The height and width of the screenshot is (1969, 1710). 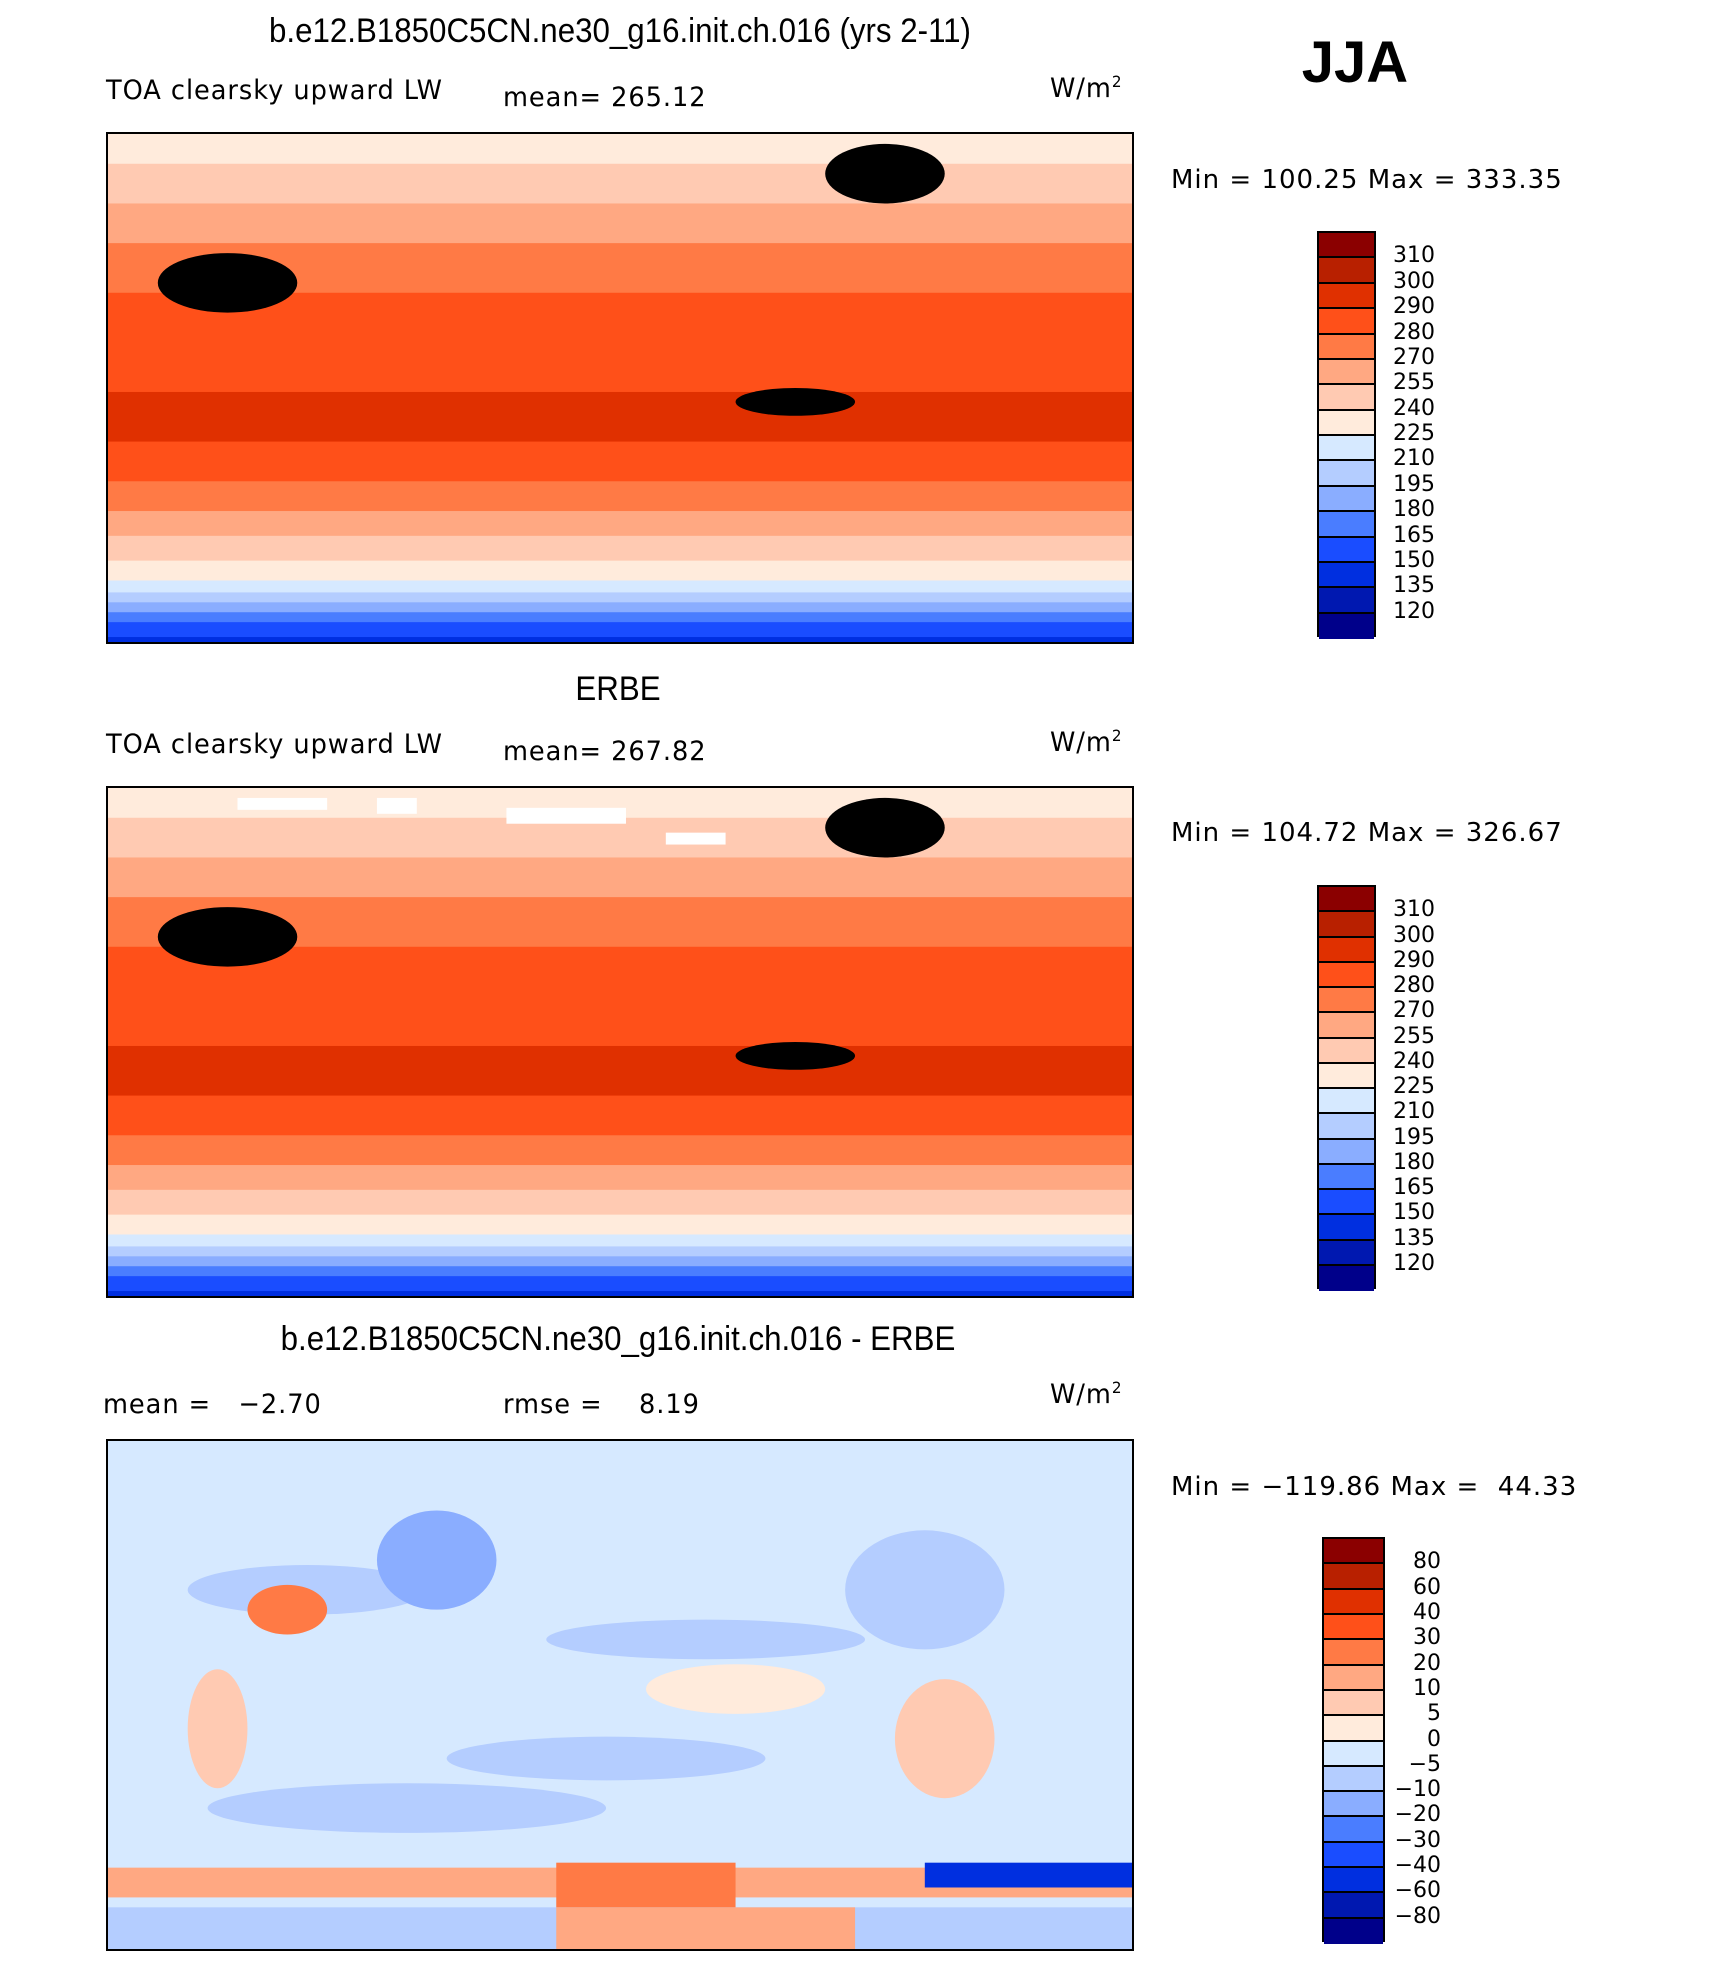 What do you see at coordinates (1427, 1638) in the screenshot?
I see `colorbar-label: 30` at bounding box center [1427, 1638].